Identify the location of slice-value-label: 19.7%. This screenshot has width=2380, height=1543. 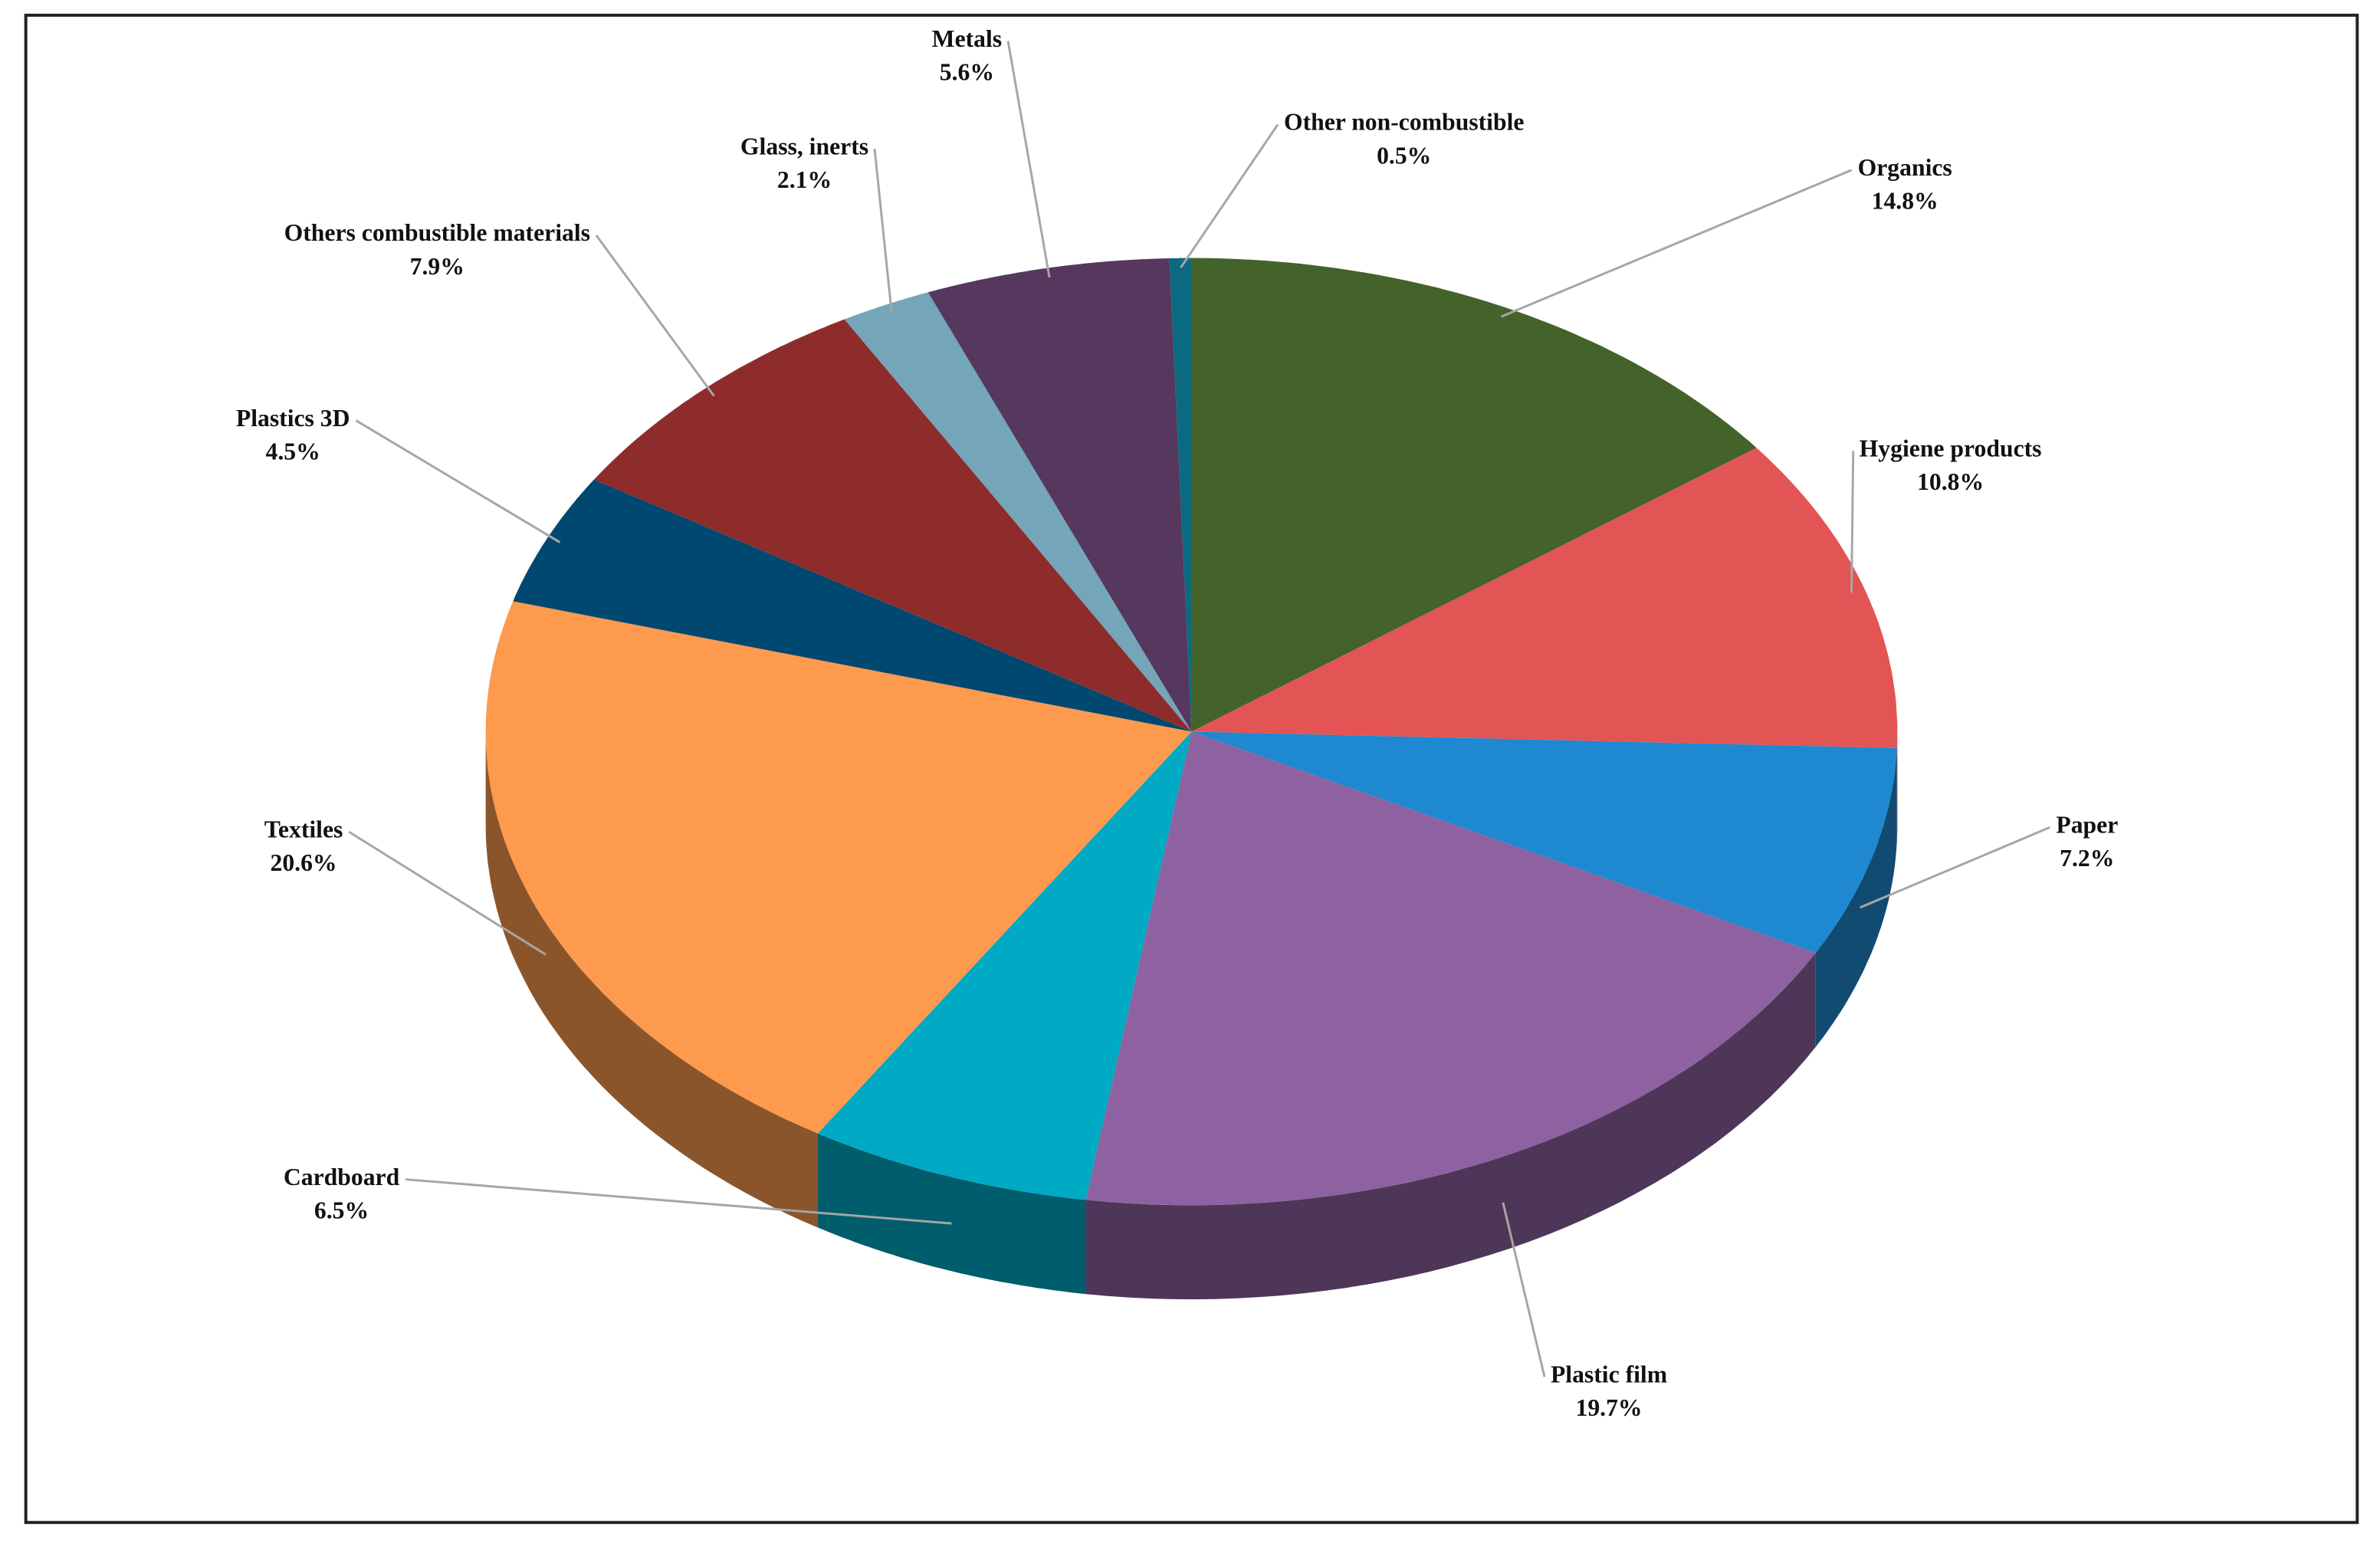
(1608, 1408).